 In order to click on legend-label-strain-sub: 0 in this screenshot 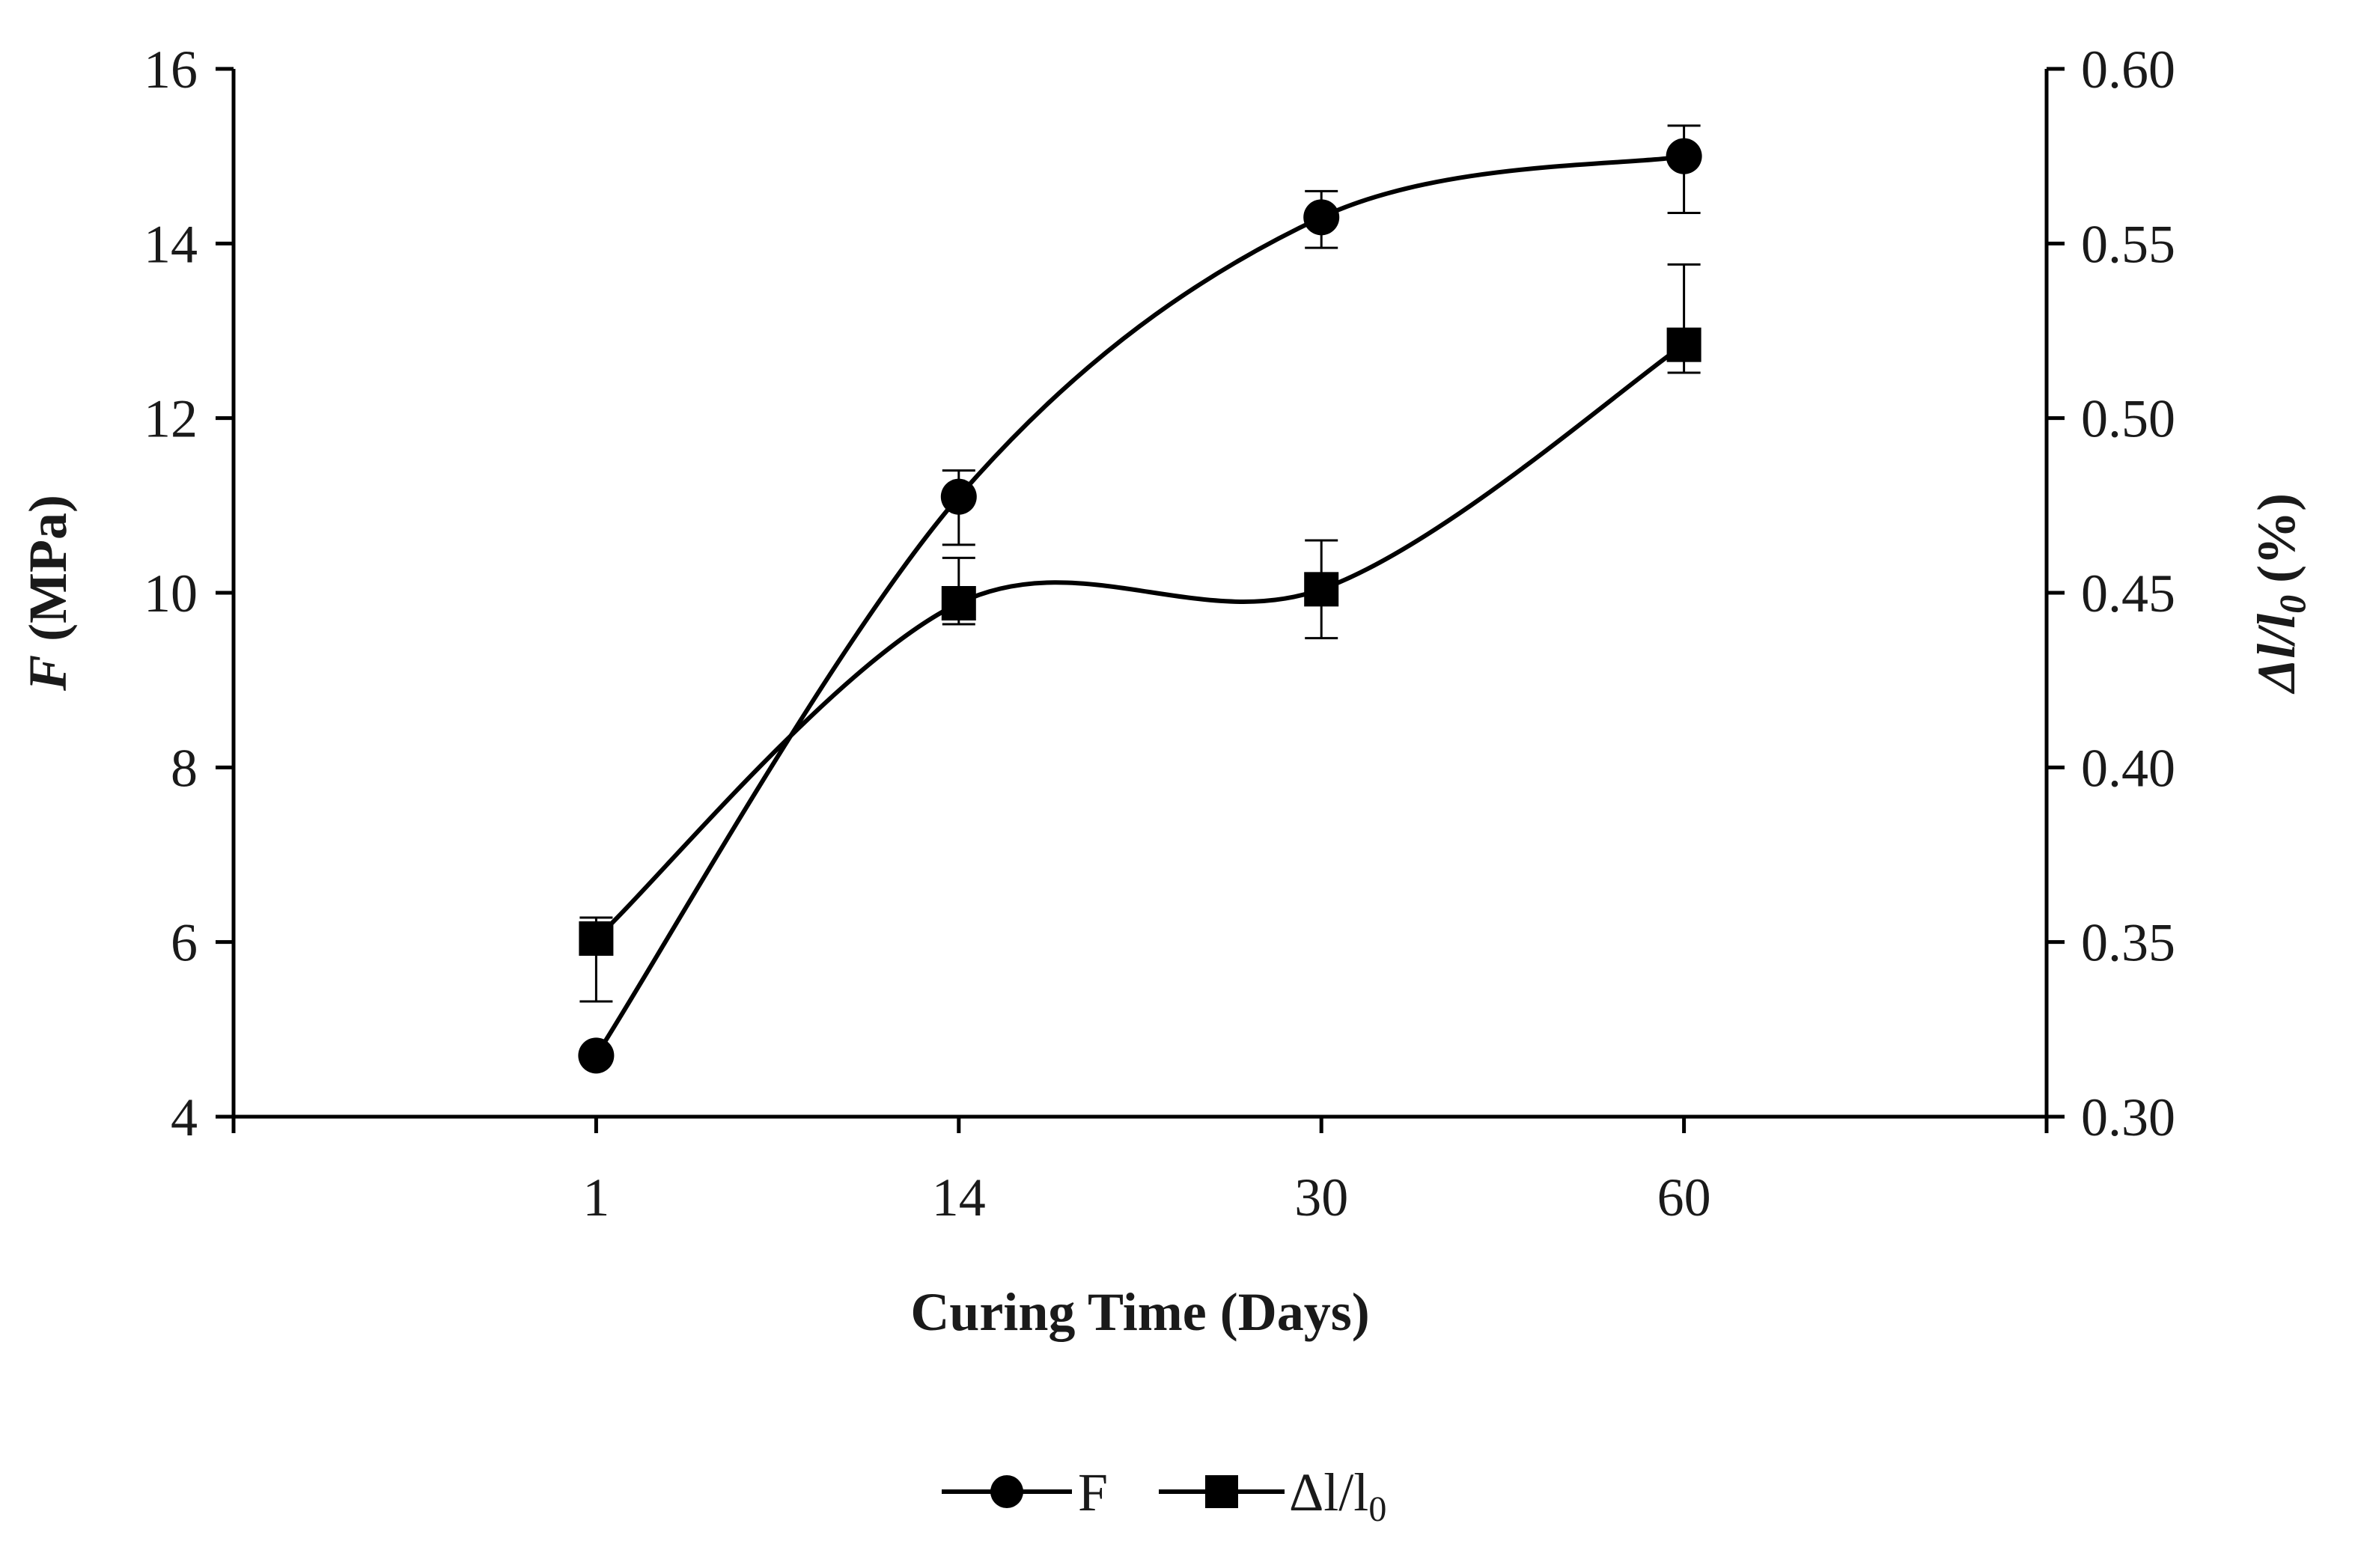, I will do `click(1377, 1509)`.